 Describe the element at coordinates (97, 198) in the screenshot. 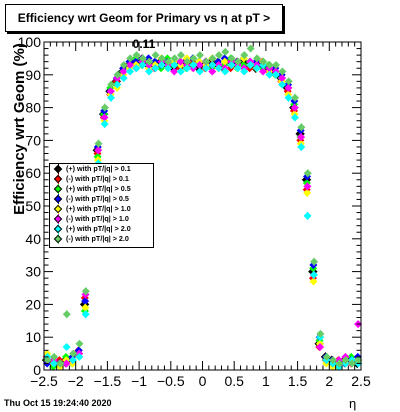

I see `legend-label: (-) with pT/|q| > 0.5` at that location.